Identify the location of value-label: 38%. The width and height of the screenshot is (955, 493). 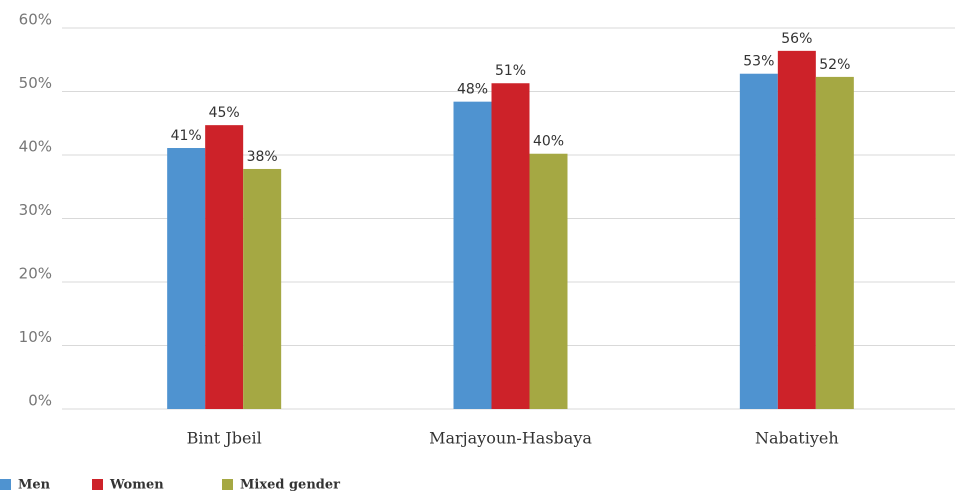
(262, 157).